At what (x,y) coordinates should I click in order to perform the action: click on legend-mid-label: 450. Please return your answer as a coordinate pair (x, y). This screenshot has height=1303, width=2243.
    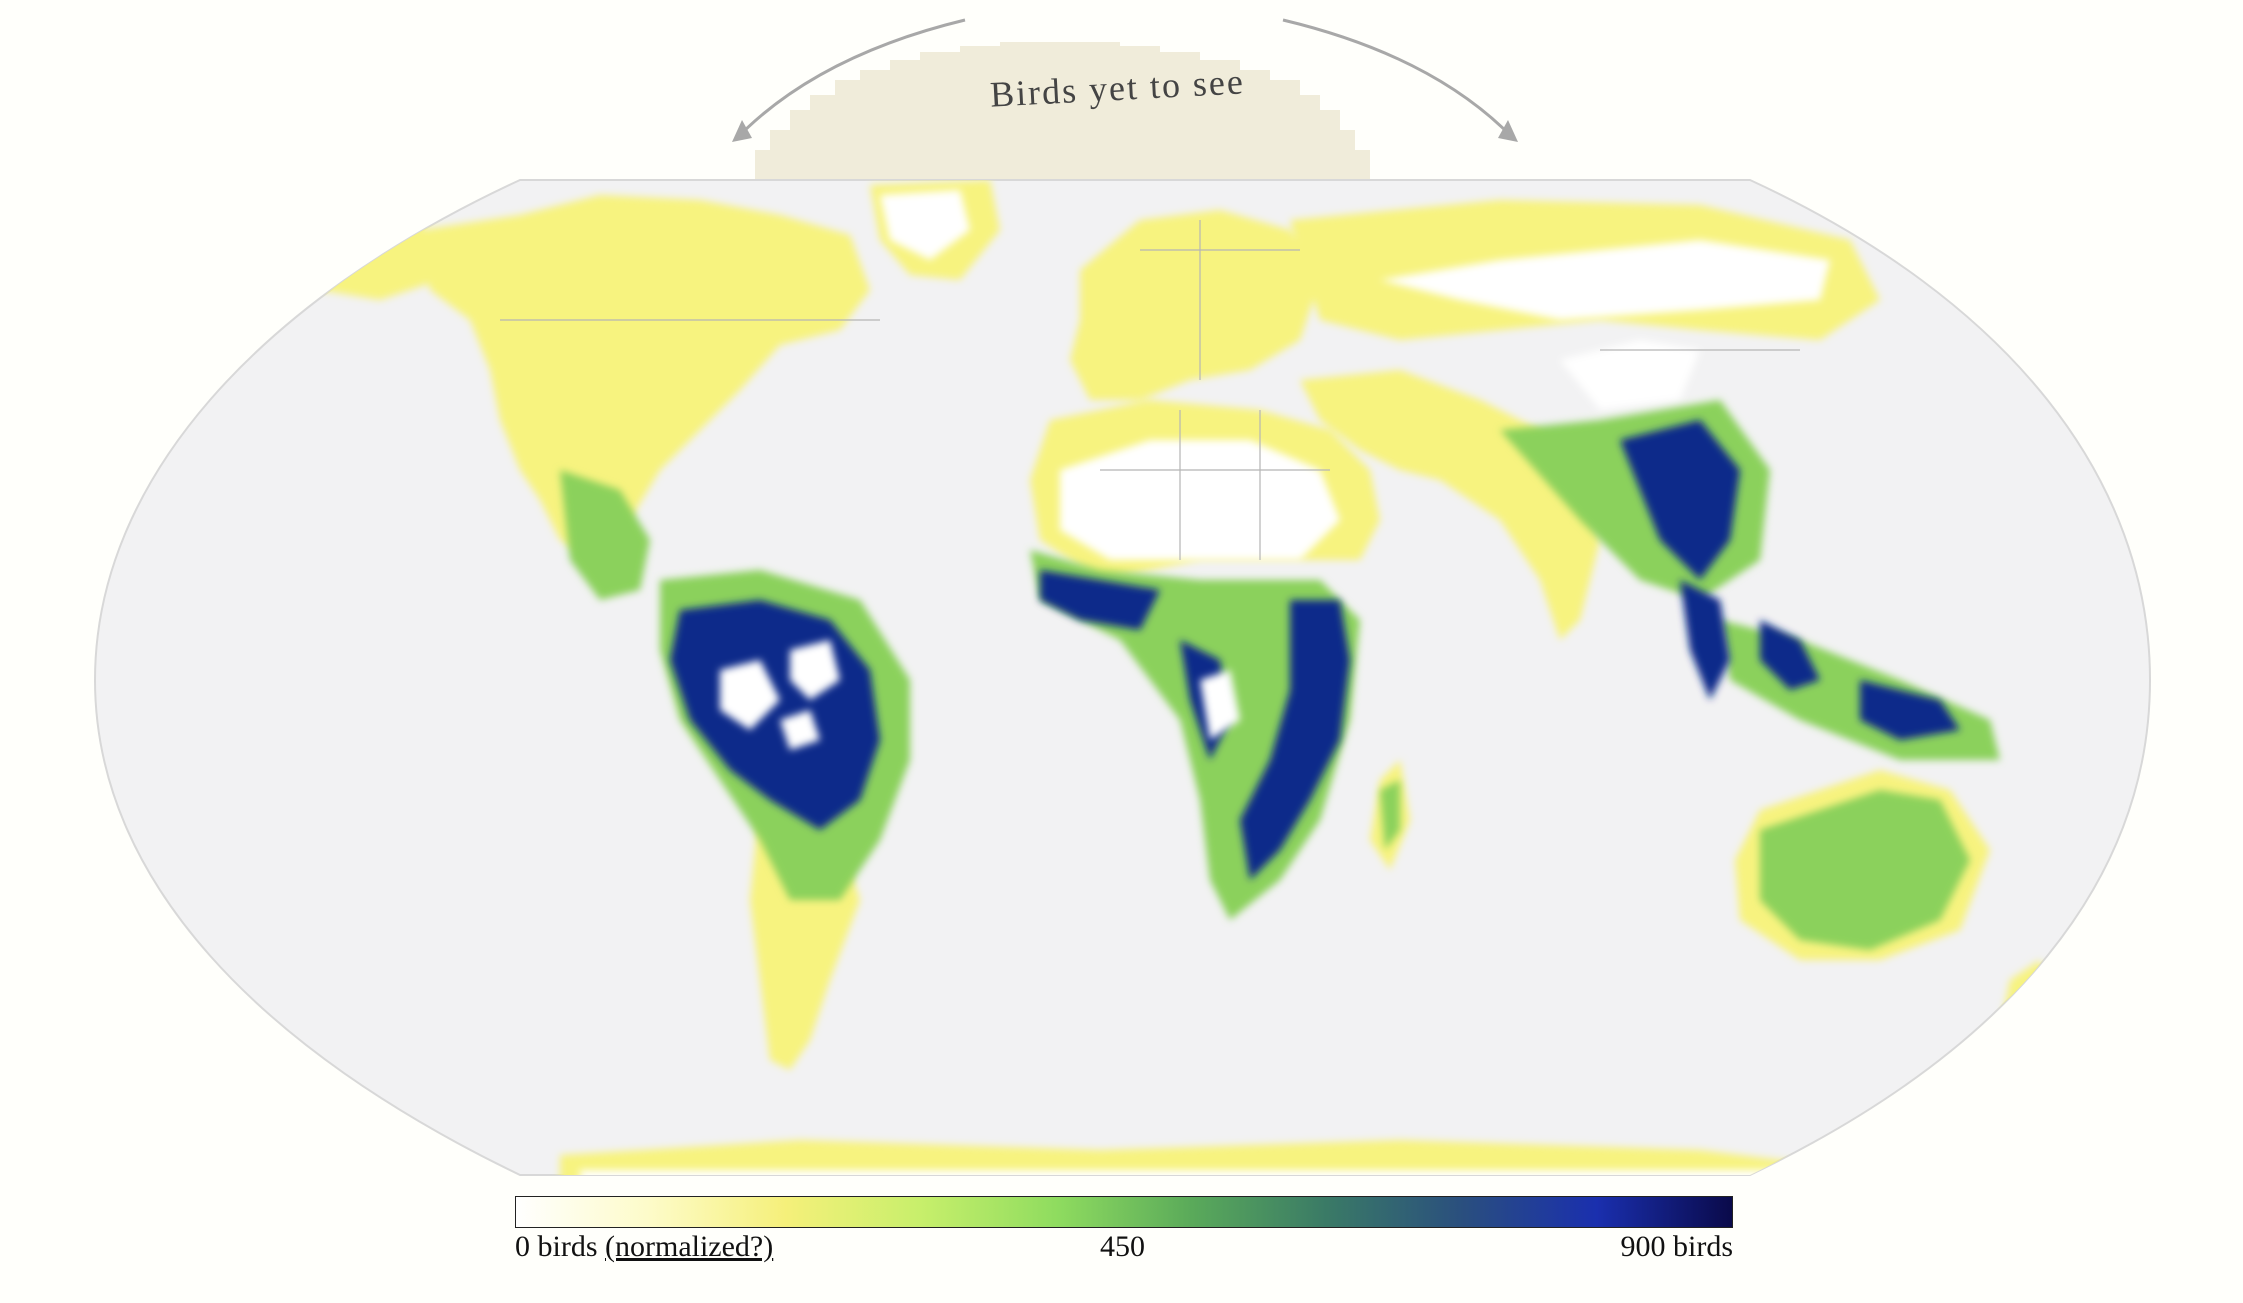
    Looking at the image, I should click on (1122, 1246).